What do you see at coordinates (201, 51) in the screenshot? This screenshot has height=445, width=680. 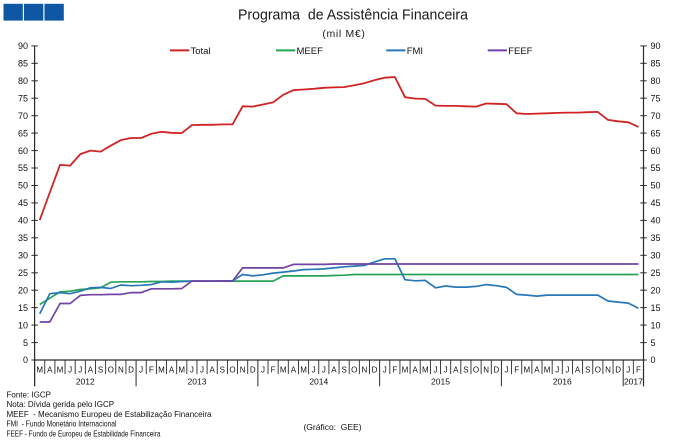 I see `svg-text: Total` at bounding box center [201, 51].